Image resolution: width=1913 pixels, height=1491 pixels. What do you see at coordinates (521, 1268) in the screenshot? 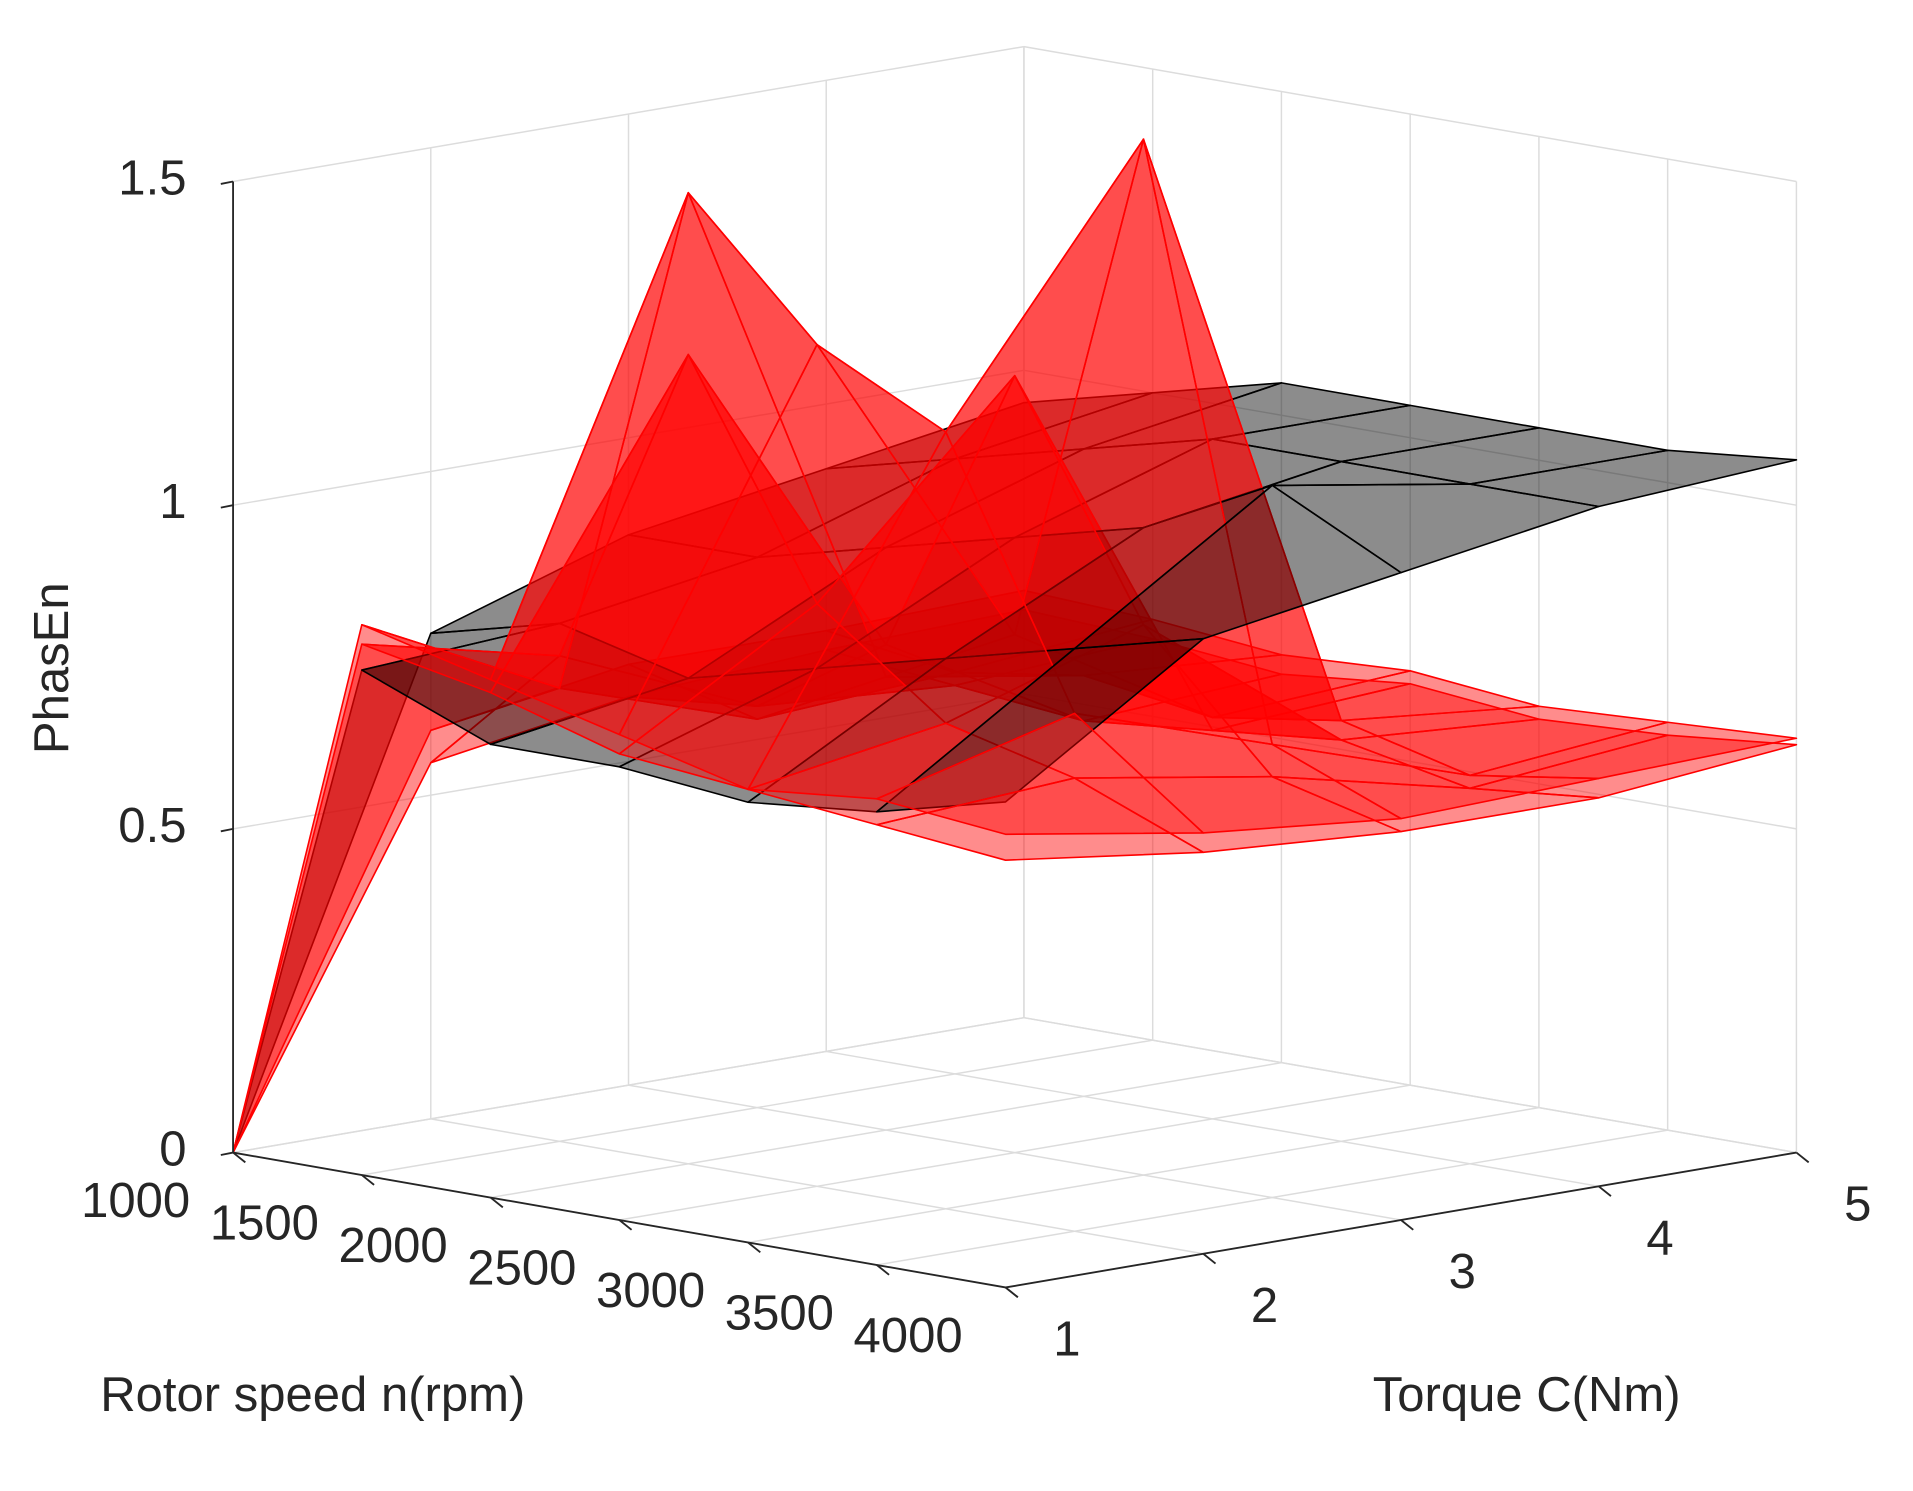
I see `x-tick-label: 2500` at bounding box center [521, 1268].